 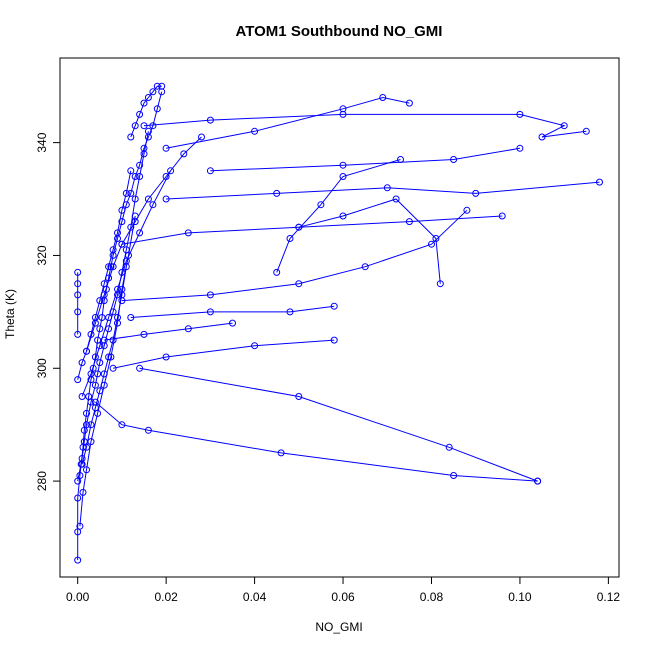 What do you see at coordinates (343, 597) in the screenshot?
I see `x-tick-label: 0.06` at bounding box center [343, 597].